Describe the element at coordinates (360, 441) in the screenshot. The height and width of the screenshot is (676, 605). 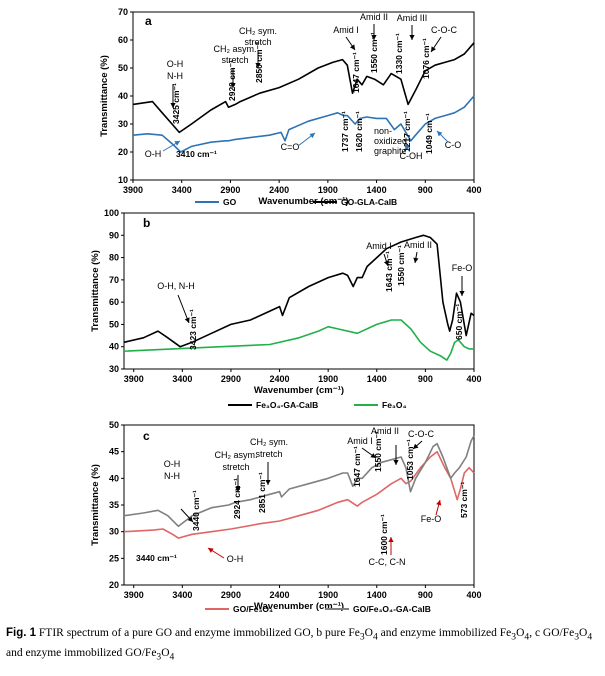
I see `panel-c-annotation: Amid I` at that location.